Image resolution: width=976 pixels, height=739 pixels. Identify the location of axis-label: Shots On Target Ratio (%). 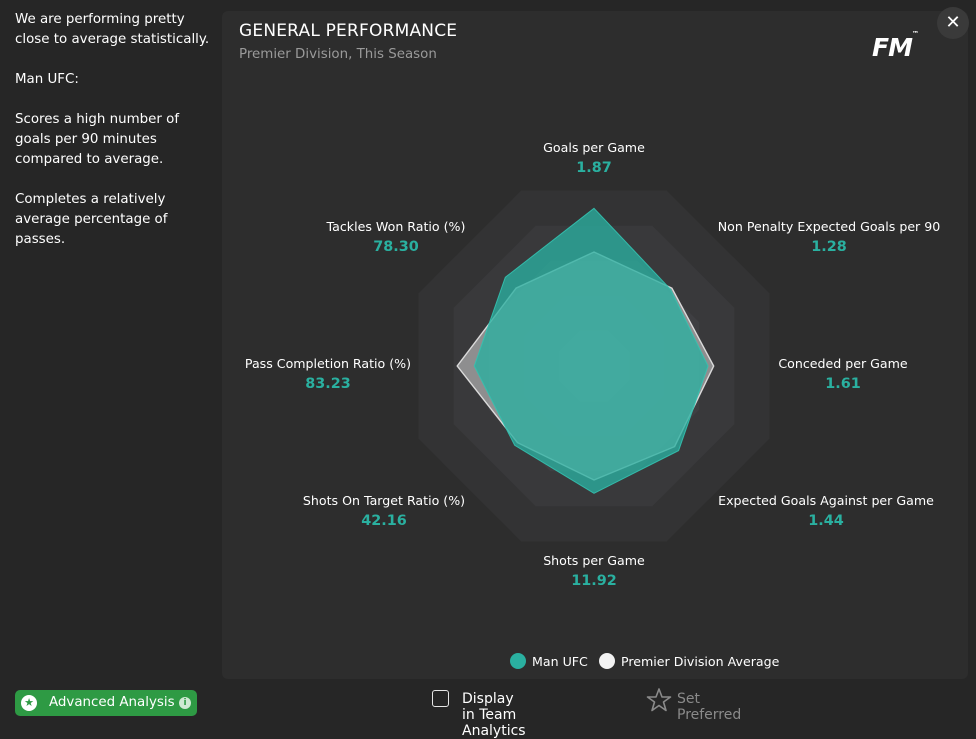
(384, 500).